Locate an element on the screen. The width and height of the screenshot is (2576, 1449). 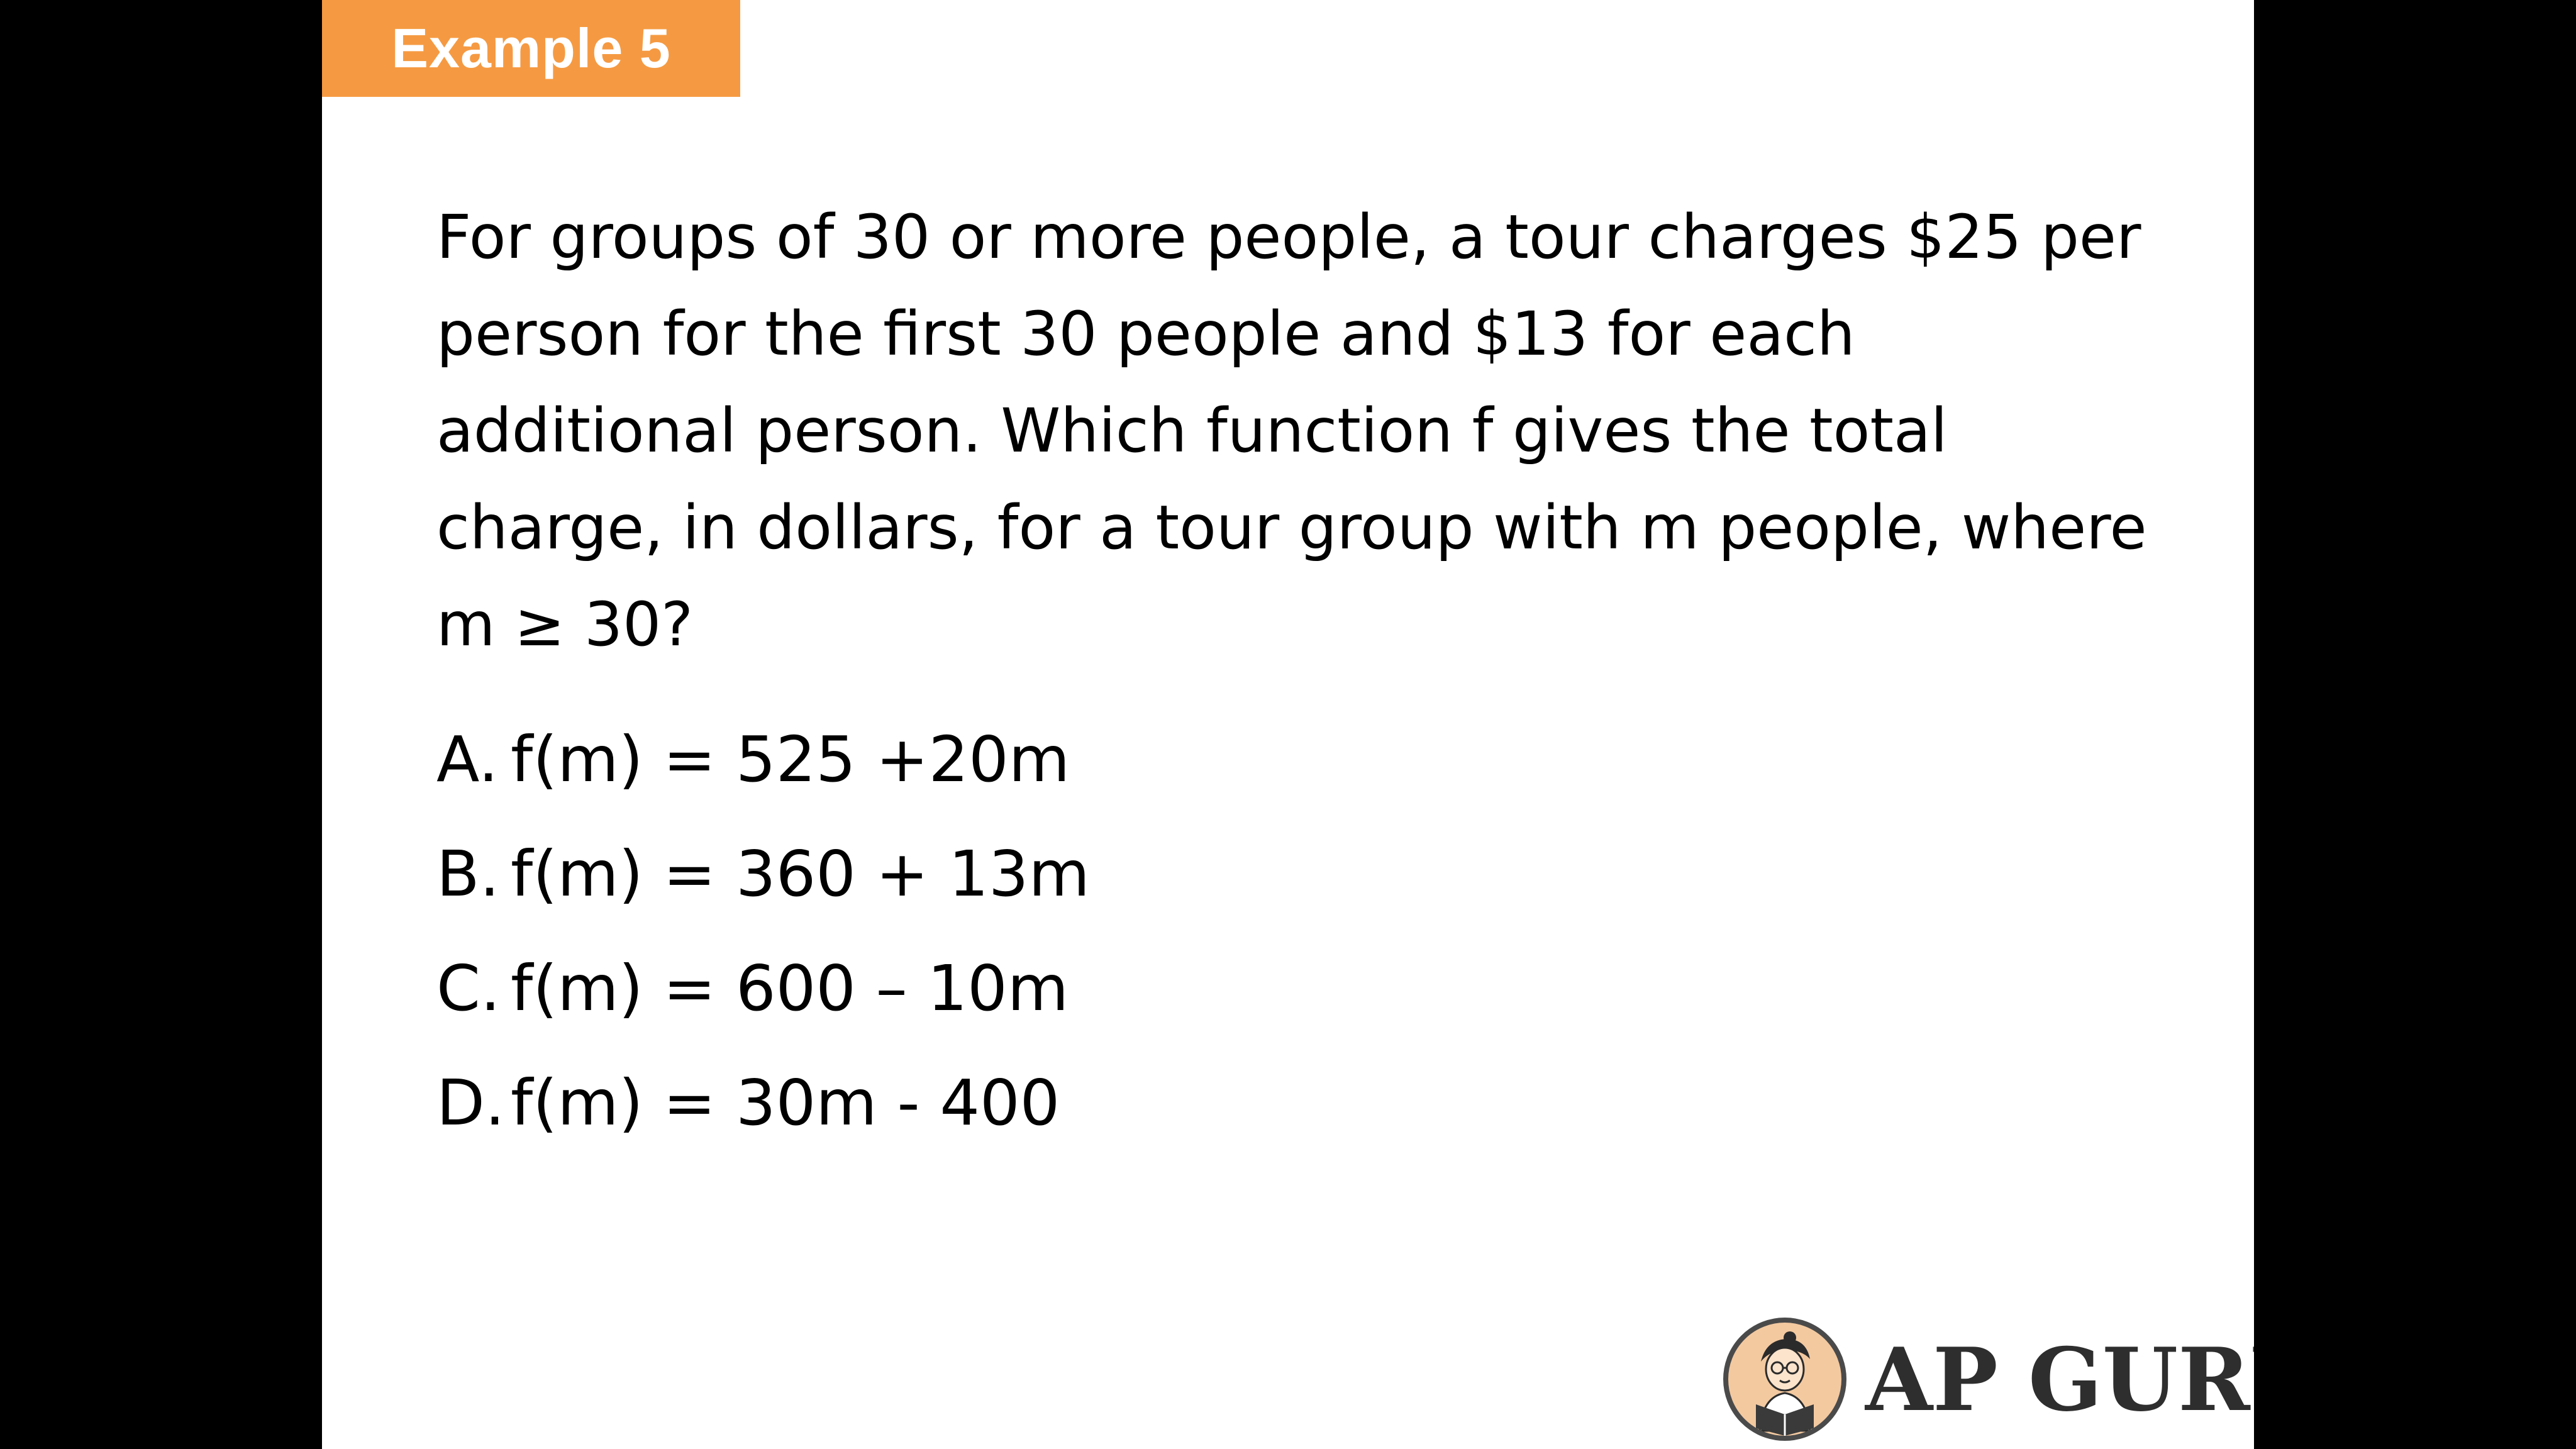
option-expression: f(m) = 600 – 10m is located at coordinates (790, 988).